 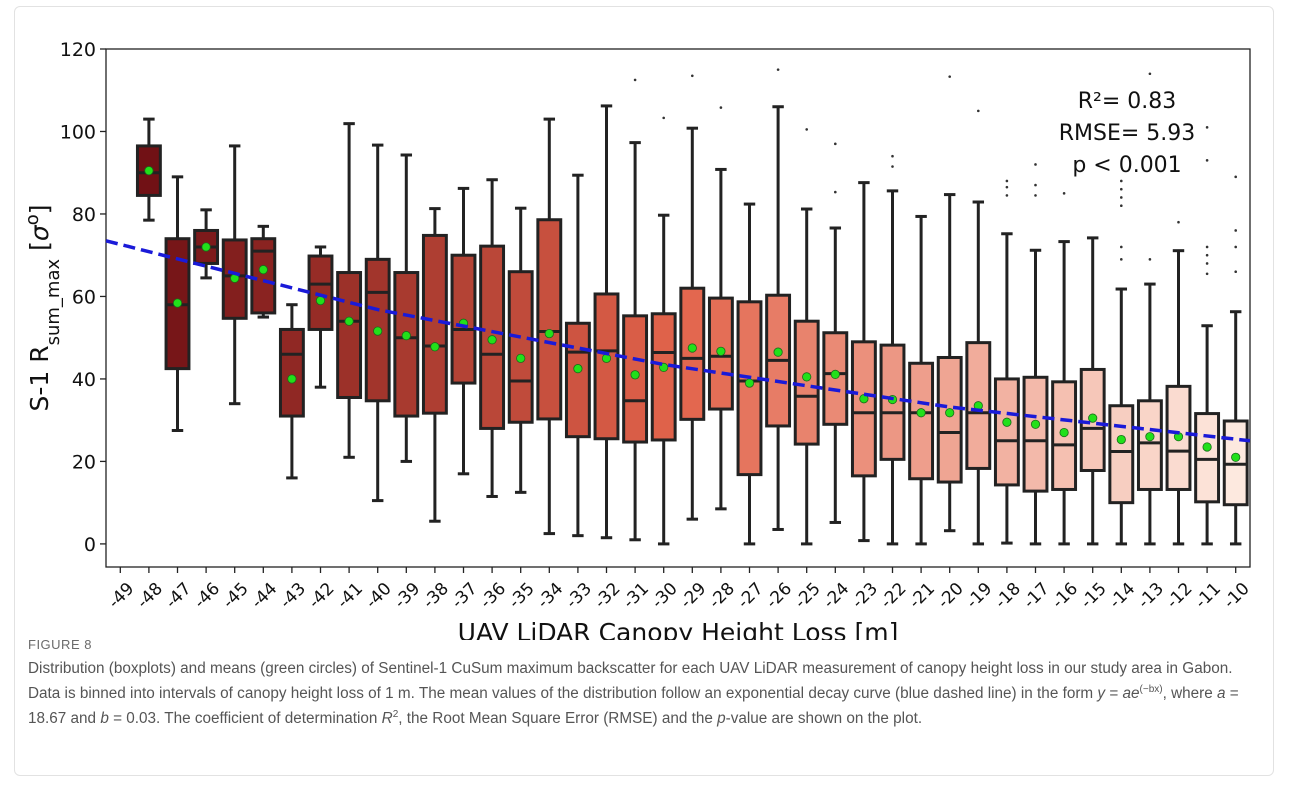 I want to click on x-tick-label: -32, so click(x=608, y=596).